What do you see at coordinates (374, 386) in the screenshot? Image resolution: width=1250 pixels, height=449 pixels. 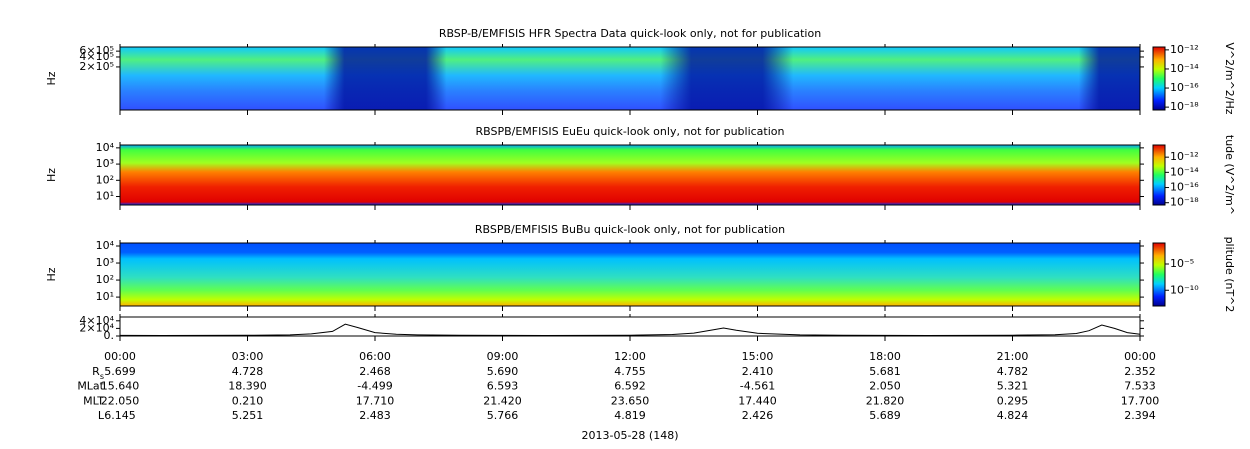 I see `ephemeris-value: -4.499` at bounding box center [374, 386].